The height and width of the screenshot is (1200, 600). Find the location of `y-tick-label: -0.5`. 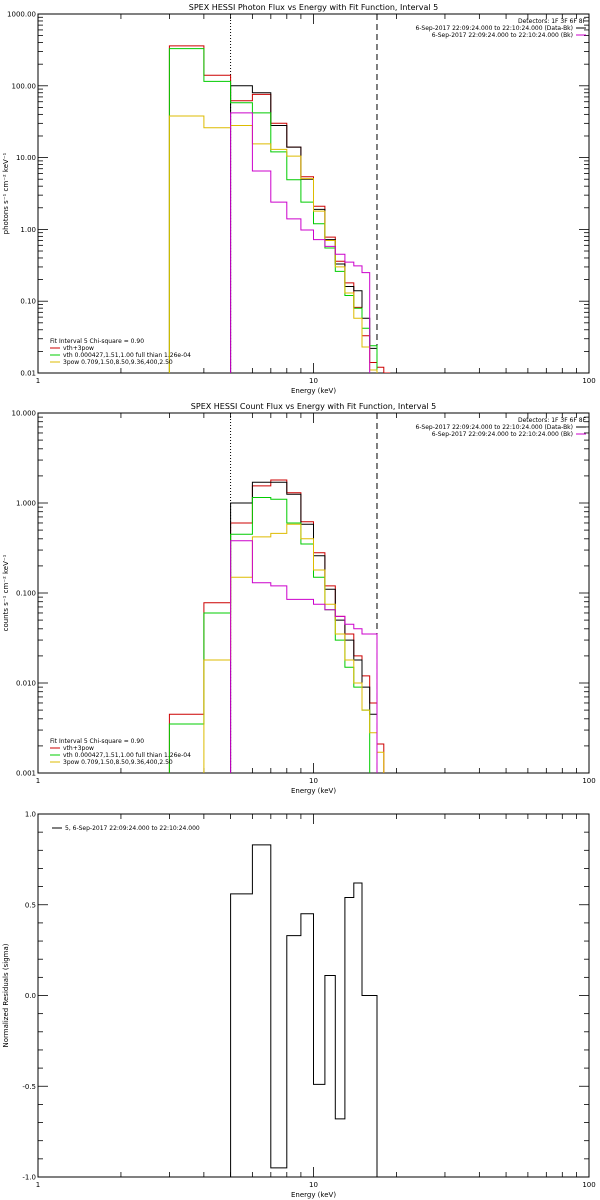

y-tick-label: -0.5 is located at coordinates (29, 1087).